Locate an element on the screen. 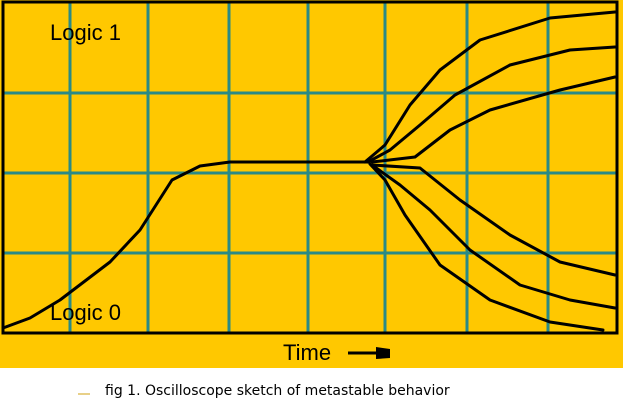 The image size is (623, 404). logic-0-label: Logic 0 is located at coordinates (85, 312).